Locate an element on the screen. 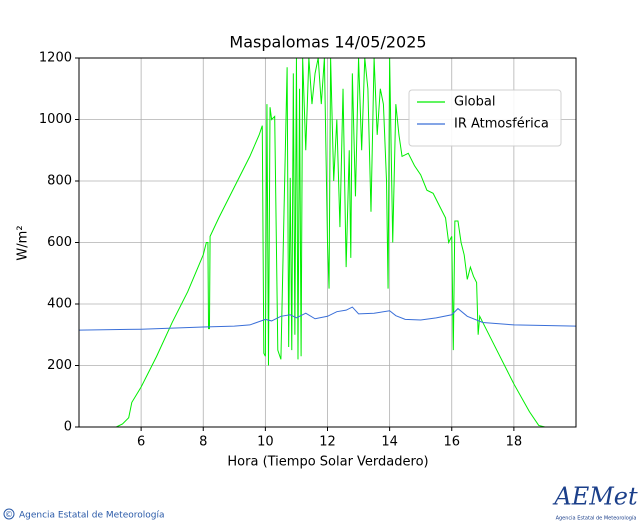 This screenshot has width=640, height=525. x-tick-label: 18 is located at coordinates (514, 442).